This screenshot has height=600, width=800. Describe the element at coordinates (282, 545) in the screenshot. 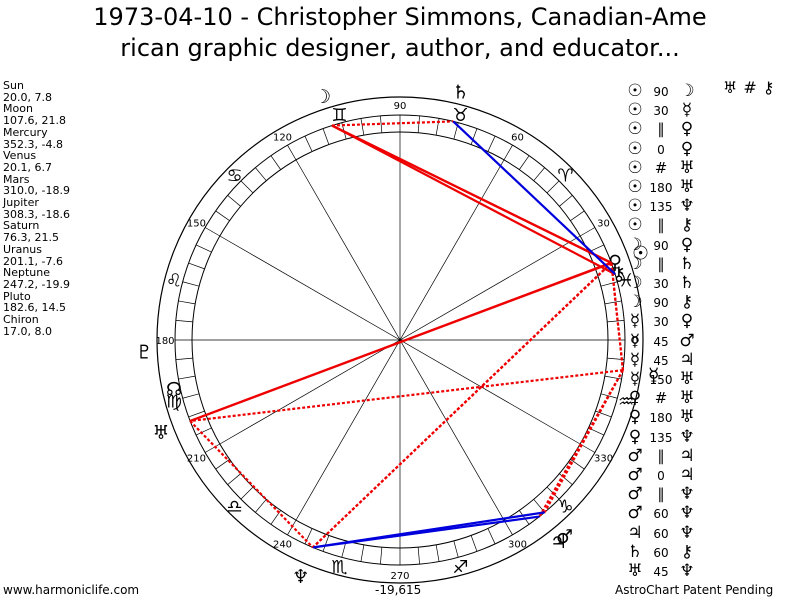

I see `degree-label: 240` at that location.